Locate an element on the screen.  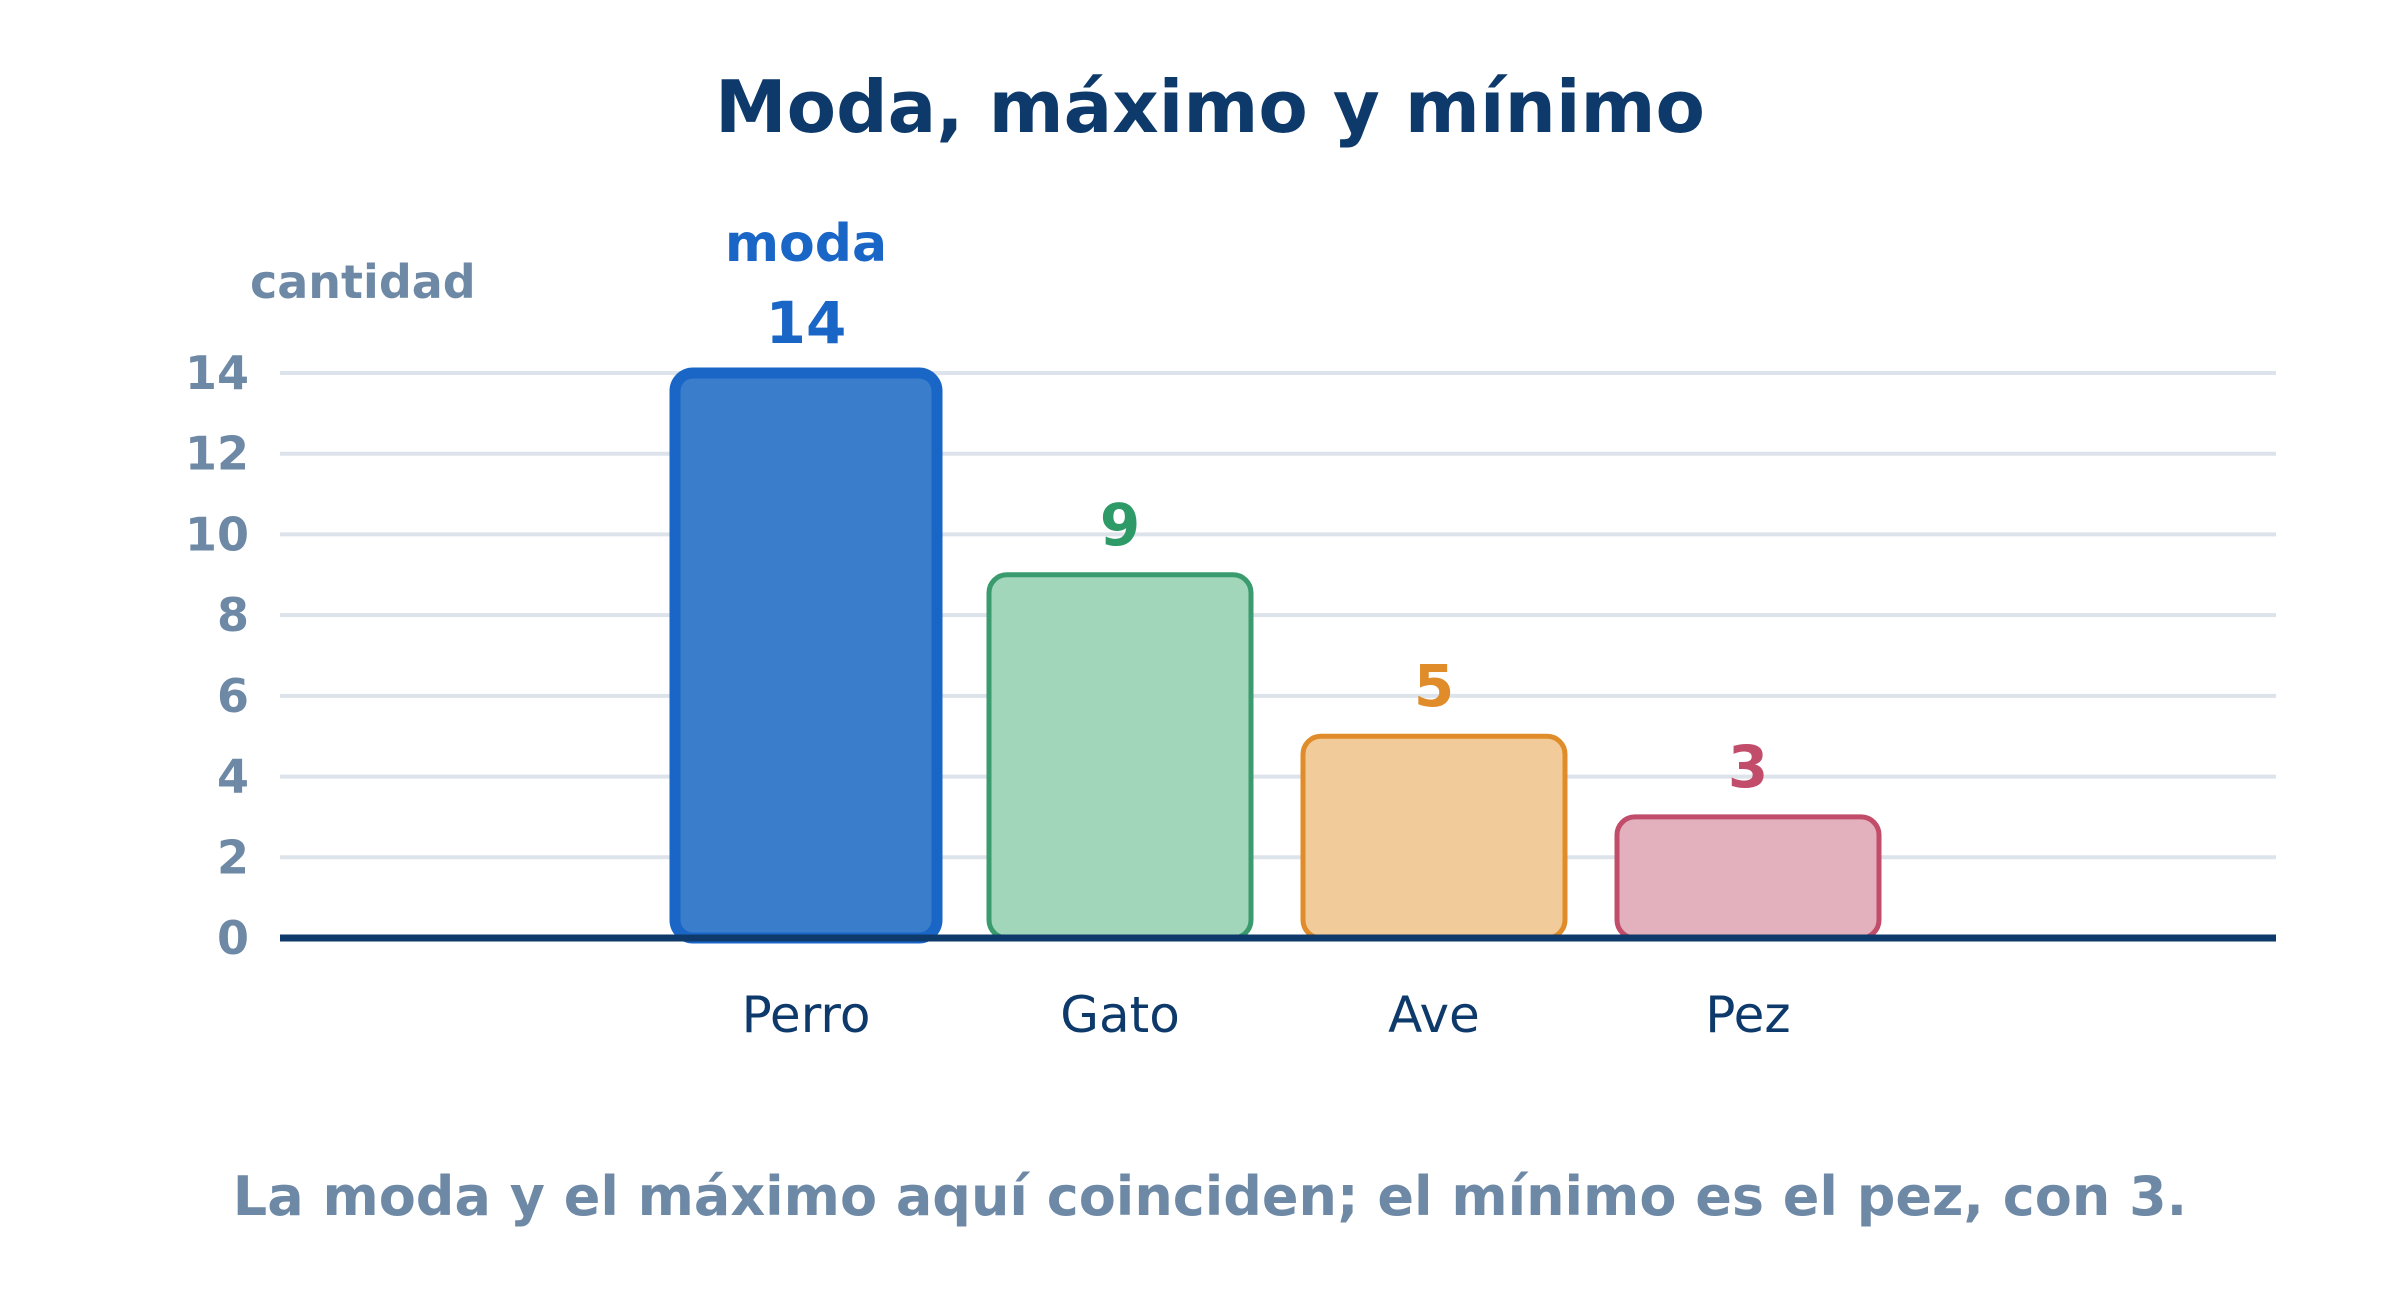
bar-value-label: 3 is located at coordinates (1748, 767).